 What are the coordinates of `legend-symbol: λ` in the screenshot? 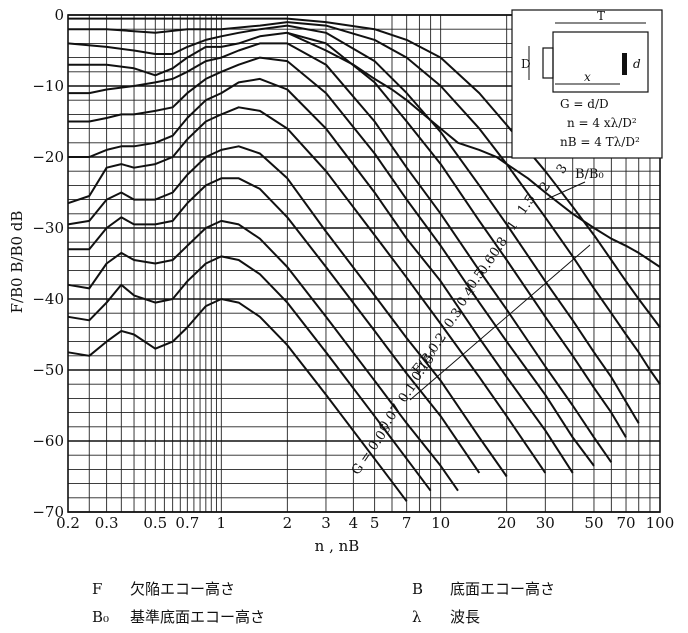 It's located at (417, 617).